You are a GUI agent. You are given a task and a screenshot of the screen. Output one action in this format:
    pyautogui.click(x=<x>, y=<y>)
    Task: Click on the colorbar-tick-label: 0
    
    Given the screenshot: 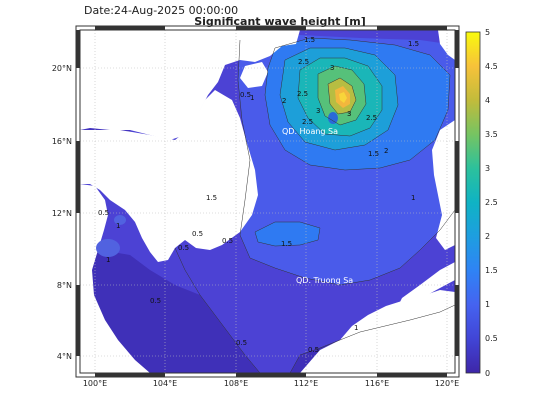 What is the action you would take?
    pyautogui.click(x=487, y=373)
    